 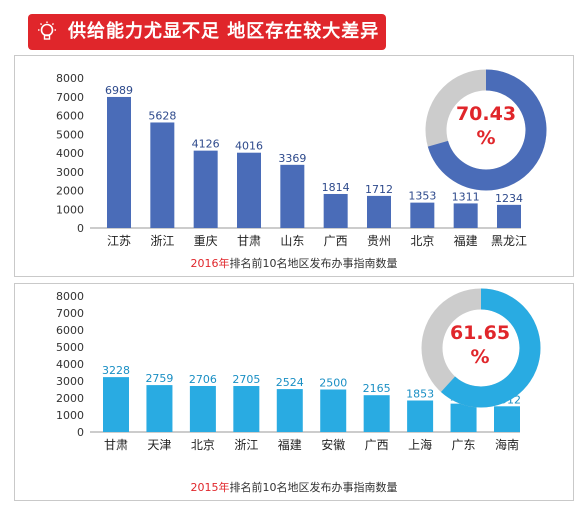 What do you see at coordinates (509, 241) in the screenshot?
I see `x-tick-label: 黑龙江` at bounding box center [509, 241].